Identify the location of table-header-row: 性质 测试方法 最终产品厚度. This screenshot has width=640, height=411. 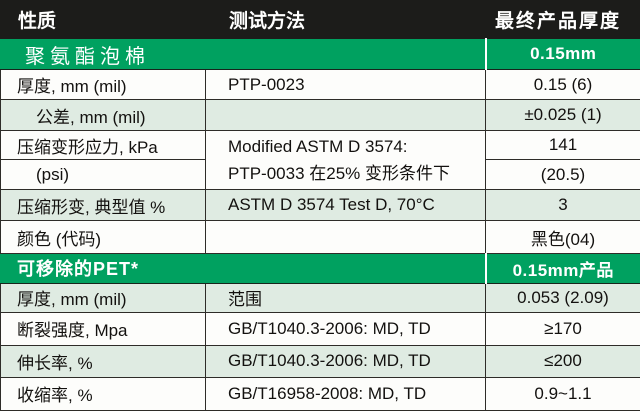
(320, 19).